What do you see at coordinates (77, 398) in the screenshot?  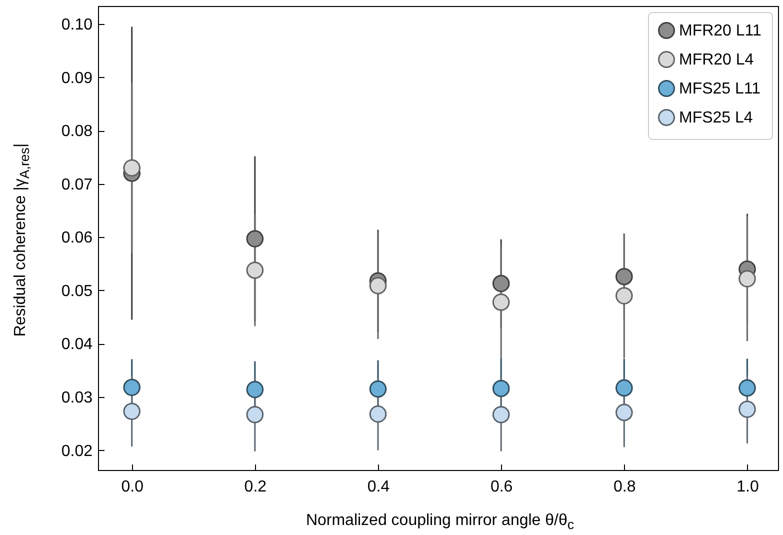 I see `y-tick-label: 0.03` at bounding box center [77, 398].